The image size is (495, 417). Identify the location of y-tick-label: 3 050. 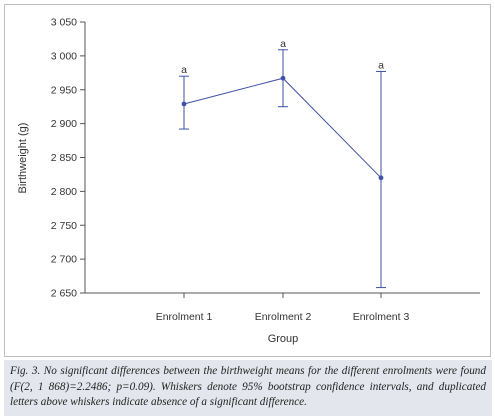
(64, 23).